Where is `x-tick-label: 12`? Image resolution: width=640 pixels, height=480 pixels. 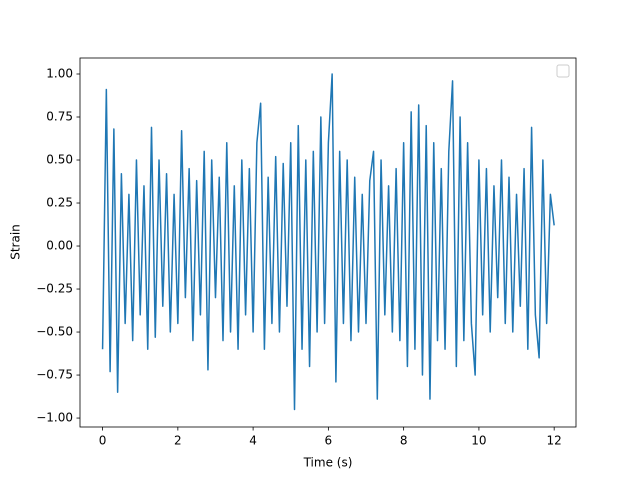 x-tick-label: 12 is located at coordinates (554, 441).